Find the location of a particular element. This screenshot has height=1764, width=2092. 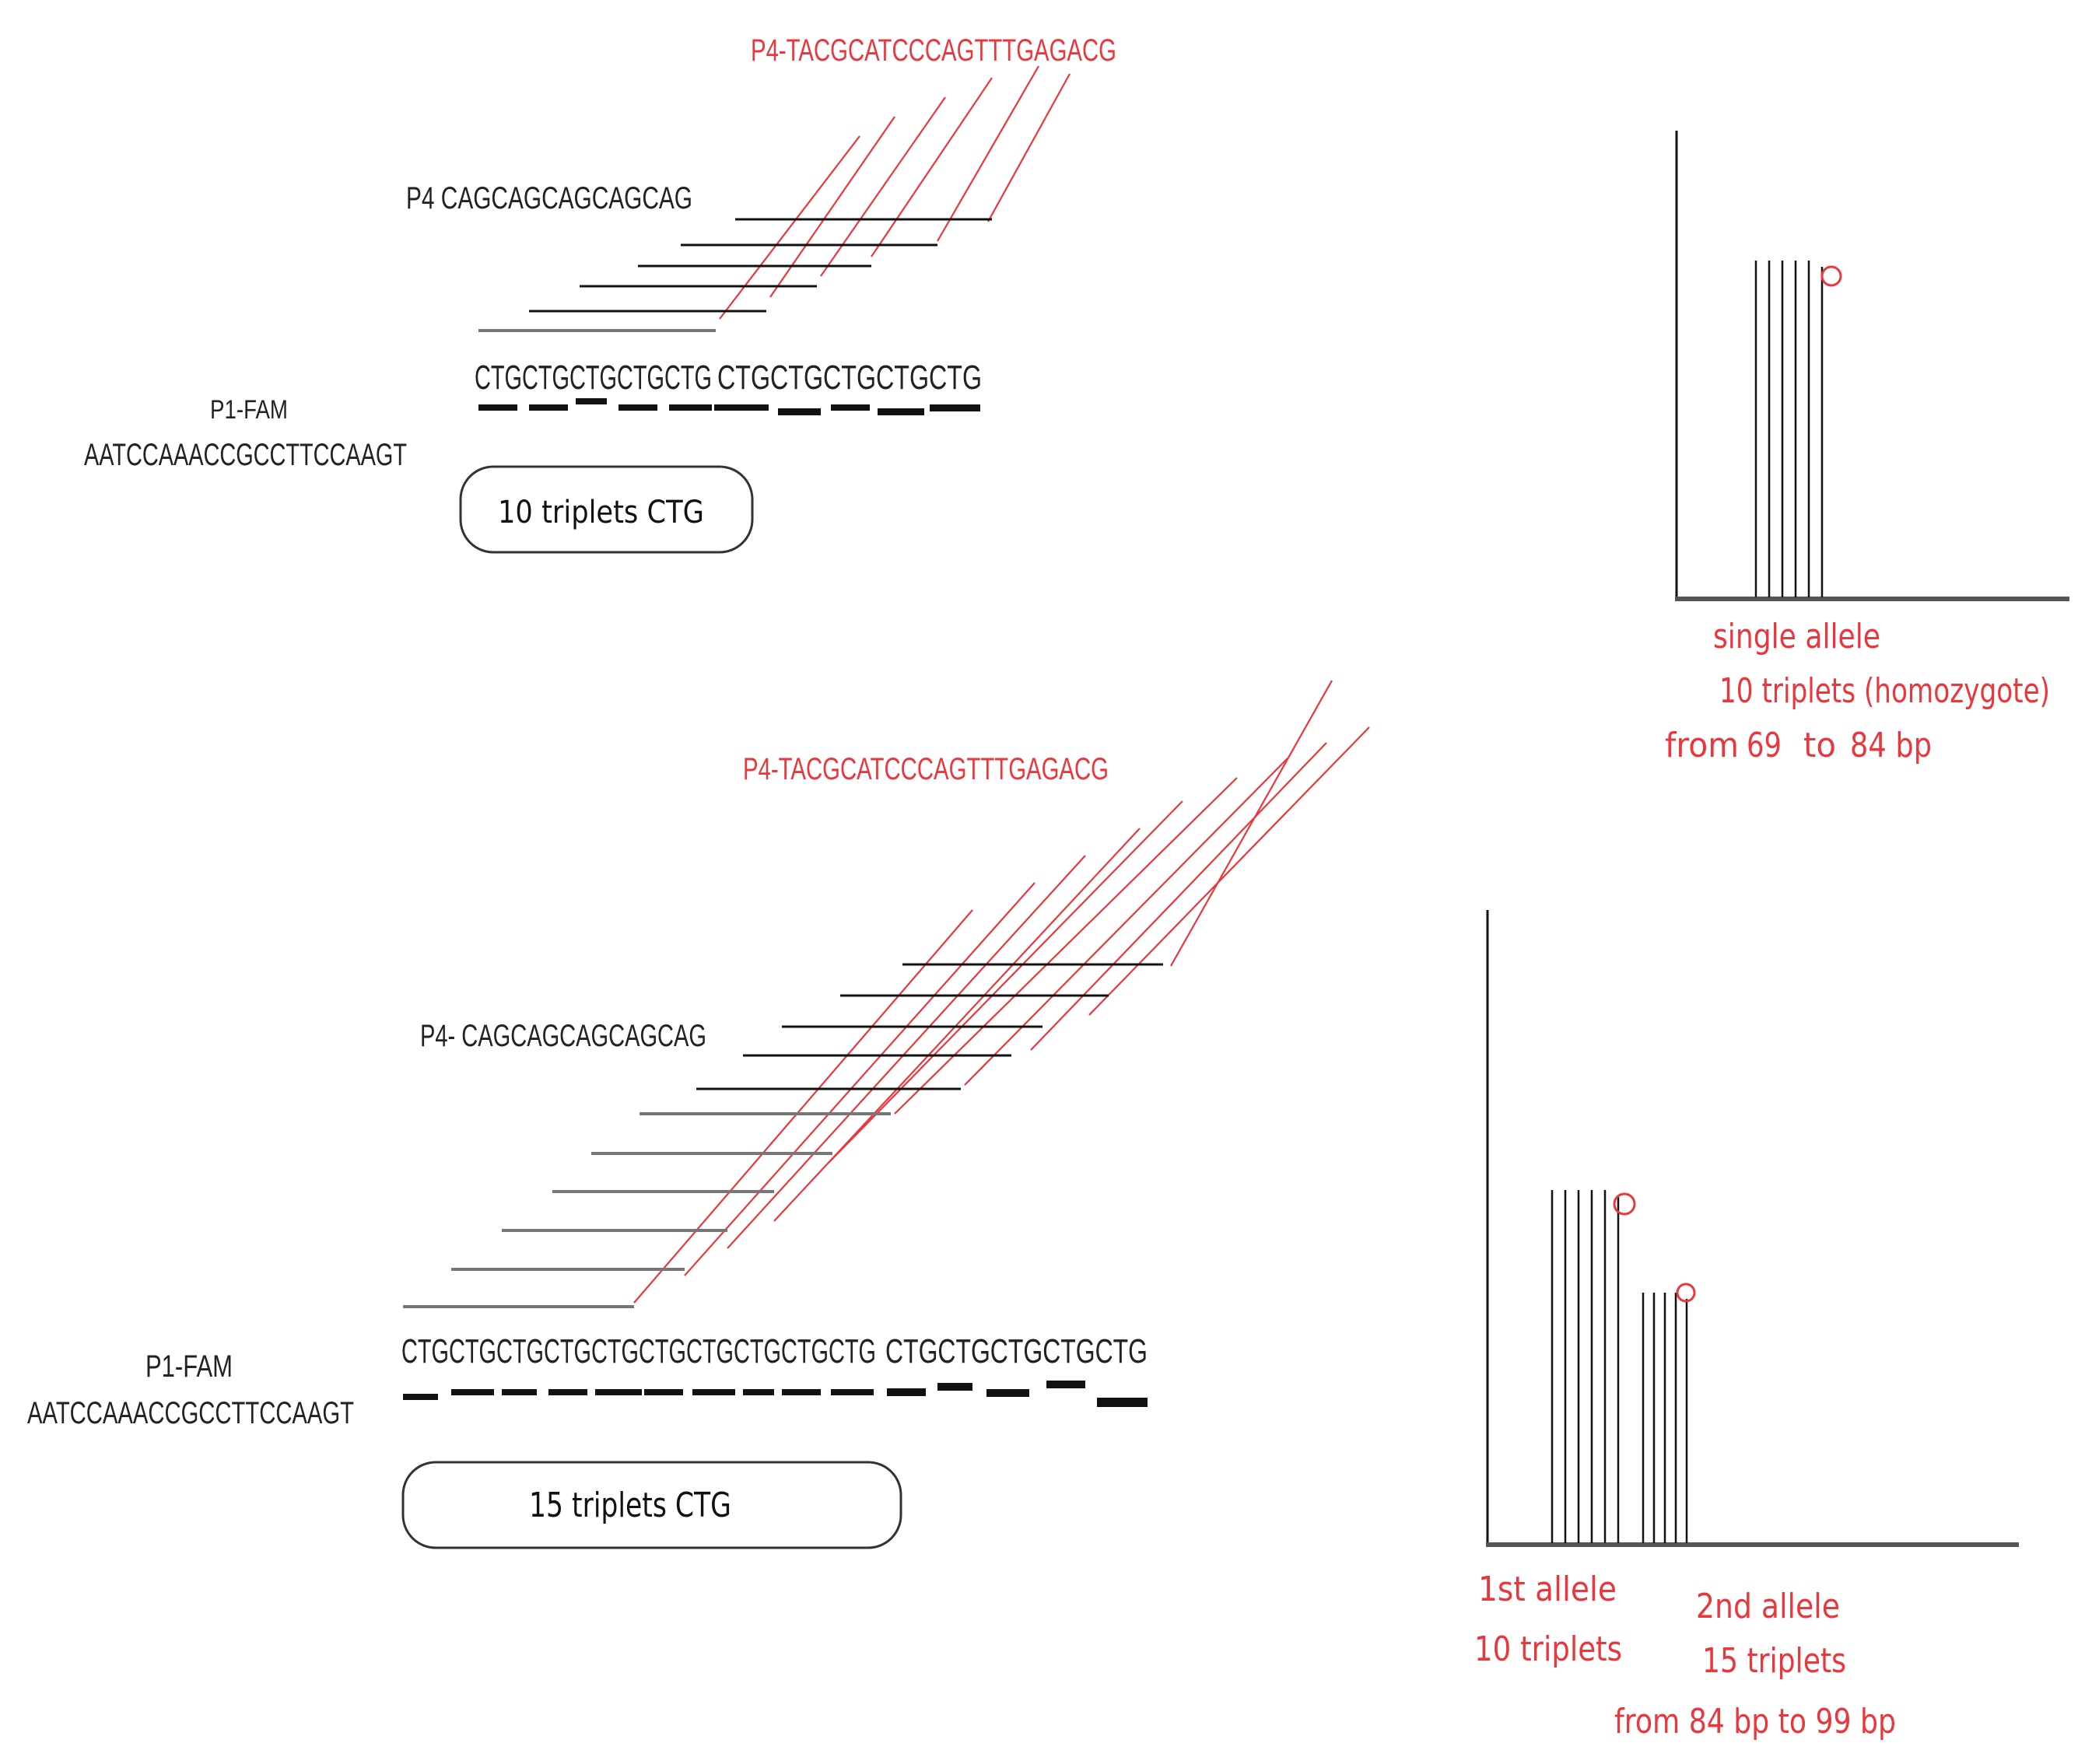

top-chart-label-2: 10 triplets (homozygote) is located at coordinates (1884, 691).